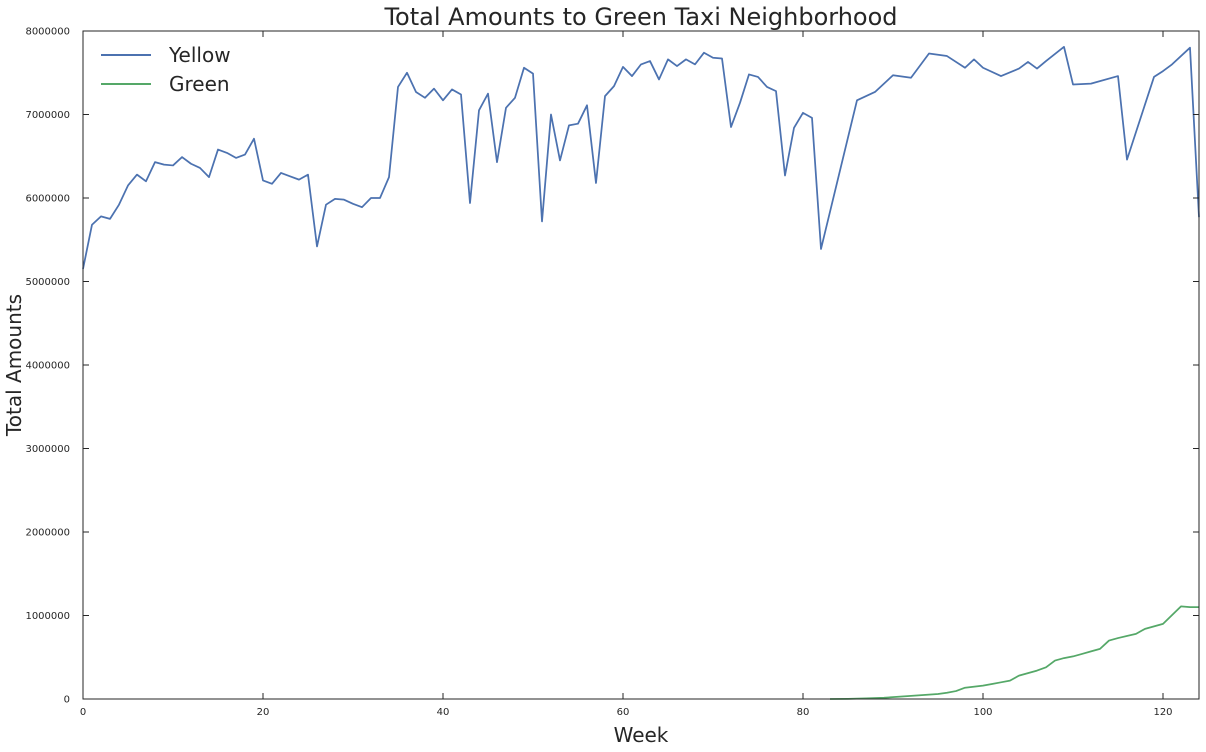 This screenshot has width=1206, height=752. I want to click on y-tick-label: 7000000, so click(47, 115).